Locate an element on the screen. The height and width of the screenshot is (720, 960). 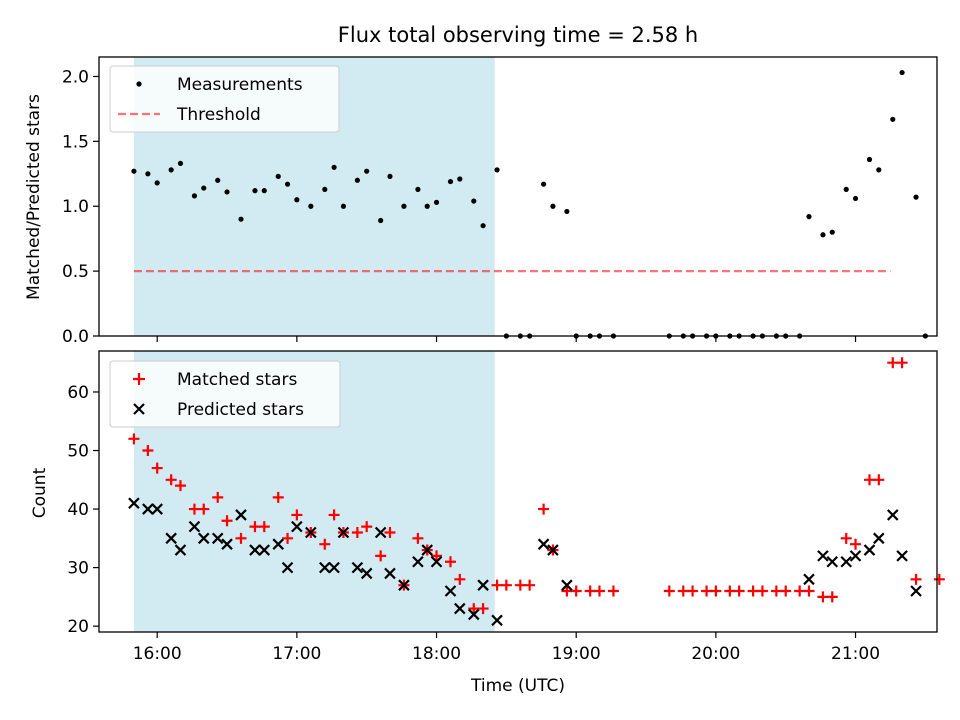
measurement-legend-label: Measurements is located at coordinates (240, 85).